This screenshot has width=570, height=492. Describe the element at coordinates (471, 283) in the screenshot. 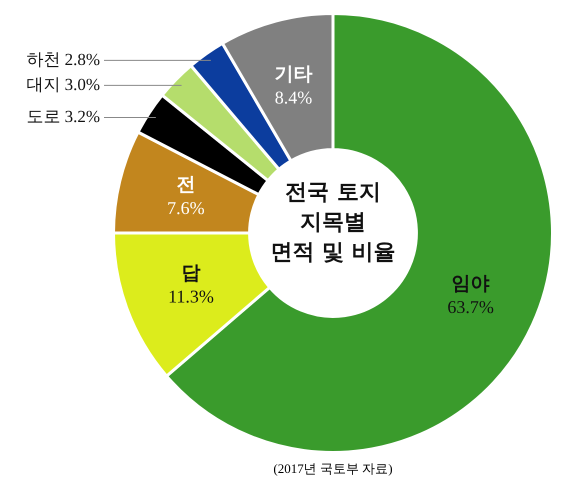

I see `slice-label: 임야` at that location.